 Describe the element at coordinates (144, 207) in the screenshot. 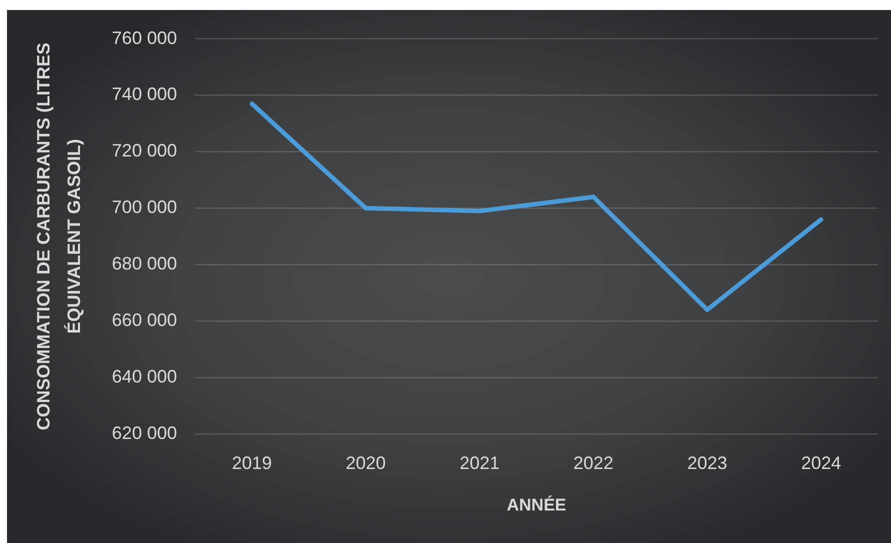

I see `y-tick-label: 700 000` at that location.